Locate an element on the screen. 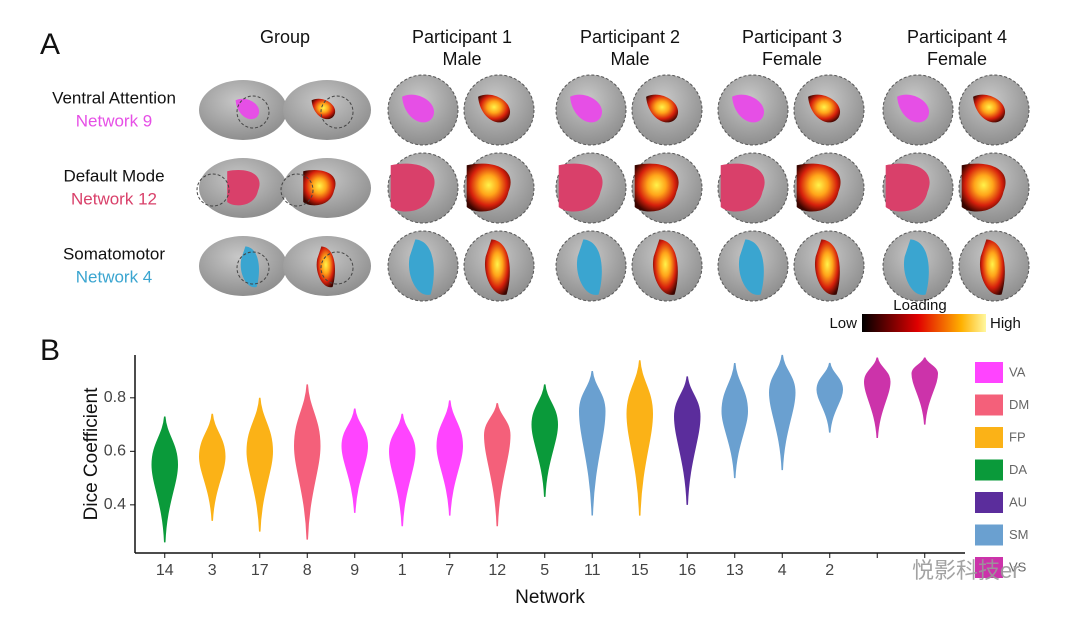 The width and height of the screenshot is (1080, 619). legend-label: SM is located at coordinates (1019, 534).